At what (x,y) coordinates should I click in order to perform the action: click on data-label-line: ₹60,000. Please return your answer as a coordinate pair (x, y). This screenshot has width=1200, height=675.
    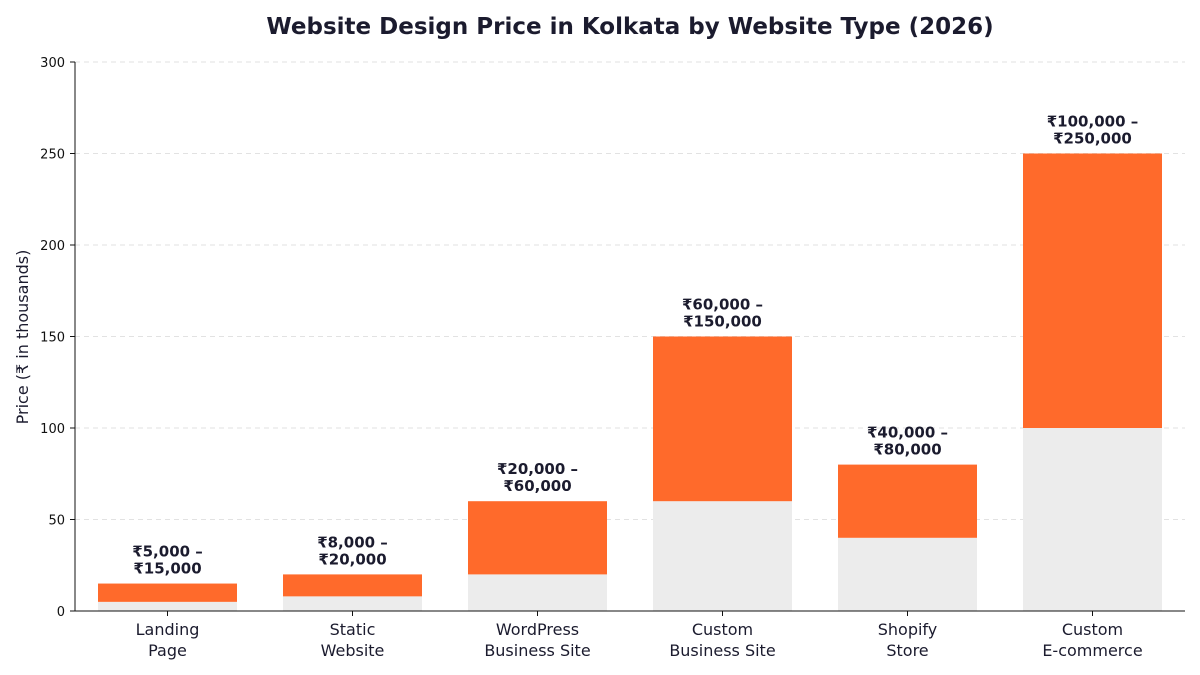
    Looking at the image, I should click on (537, 486).